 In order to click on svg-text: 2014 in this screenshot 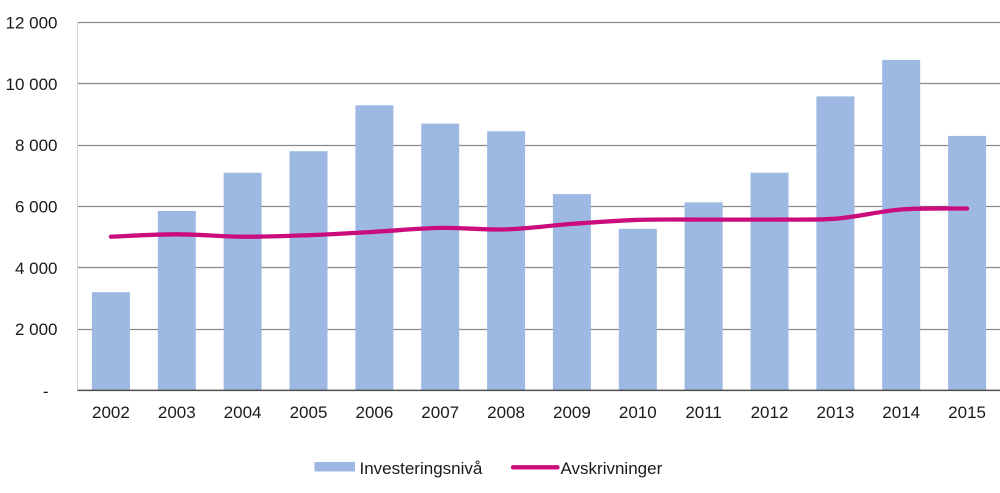, I will do `click(901, 412)`.